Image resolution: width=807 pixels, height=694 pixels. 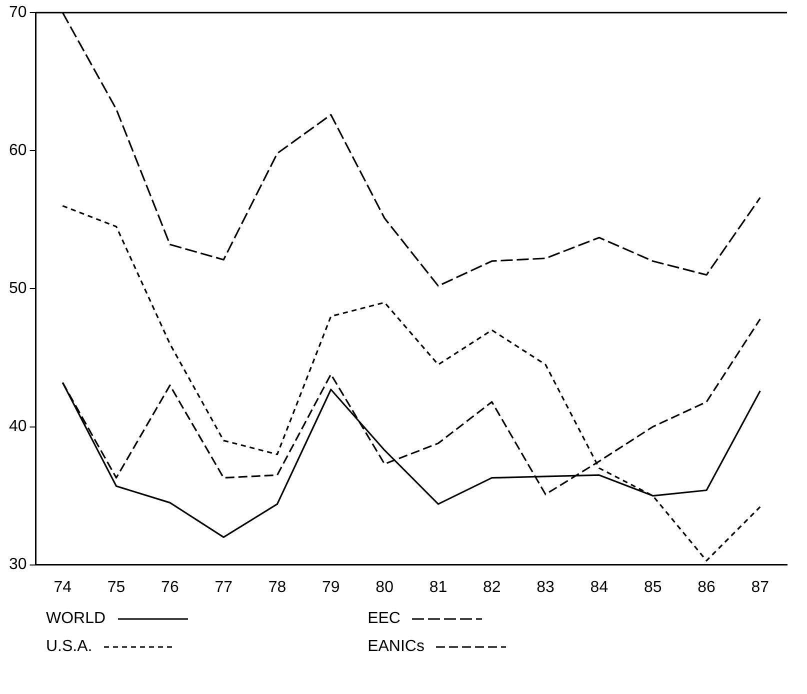 What do you see at coordinates (396, 647) in the screenshot?
I see `legend-label: EANICs` at bounding box center [396, 647].